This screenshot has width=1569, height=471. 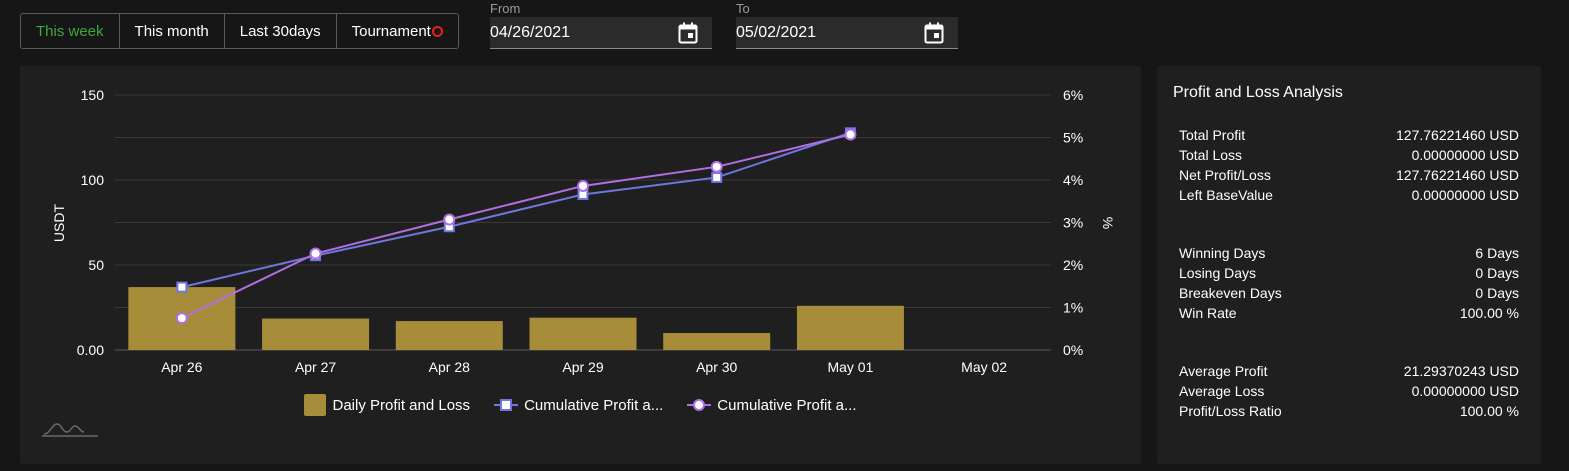 What do you see at coordinates (1258, 92) in the screenshot?
I see `pl-analysis-title: Profit and Loss Analysis` at bounding box center [1258, 92].